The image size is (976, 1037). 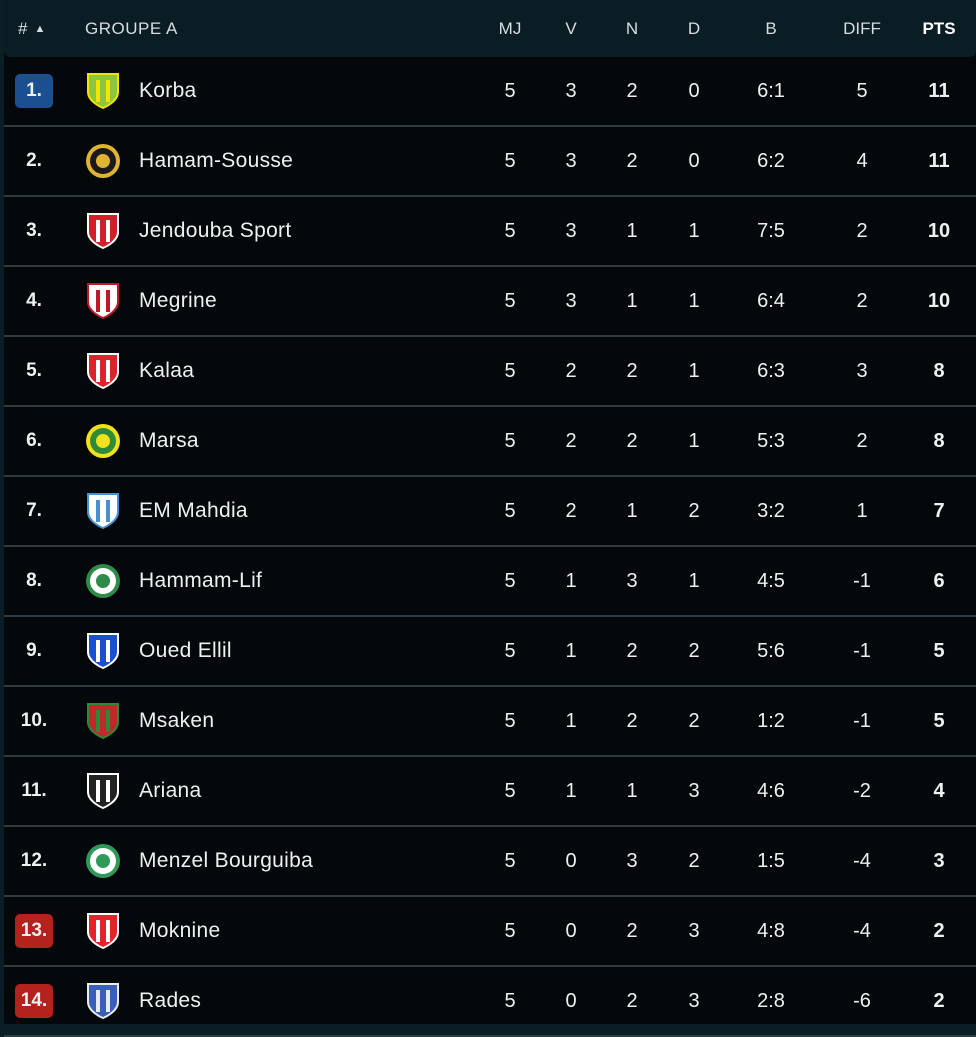 I want to click on team-name: Ariana, so click(x=170, y=790).